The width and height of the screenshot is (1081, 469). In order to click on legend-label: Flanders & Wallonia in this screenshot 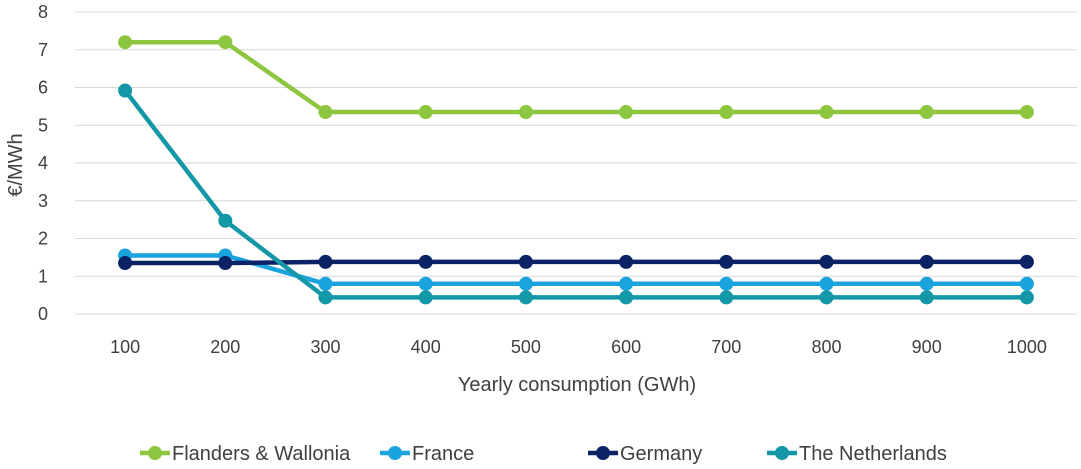, I will do `click(261, 454)`.